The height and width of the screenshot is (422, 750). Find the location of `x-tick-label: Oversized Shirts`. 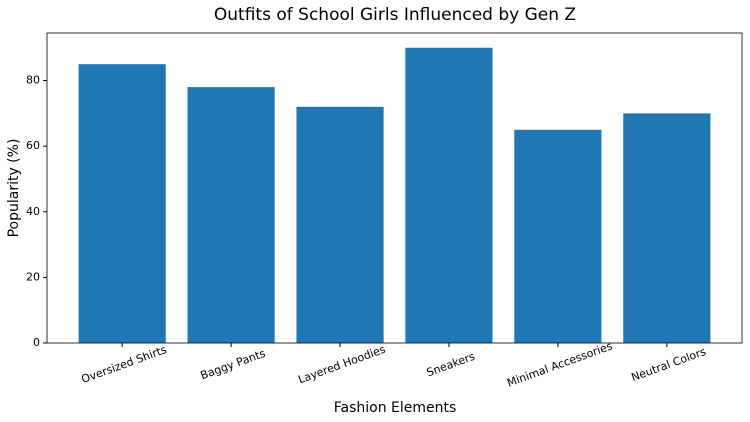

x-tick-label: Oversized Shirts is located at coordinates (124, 364).